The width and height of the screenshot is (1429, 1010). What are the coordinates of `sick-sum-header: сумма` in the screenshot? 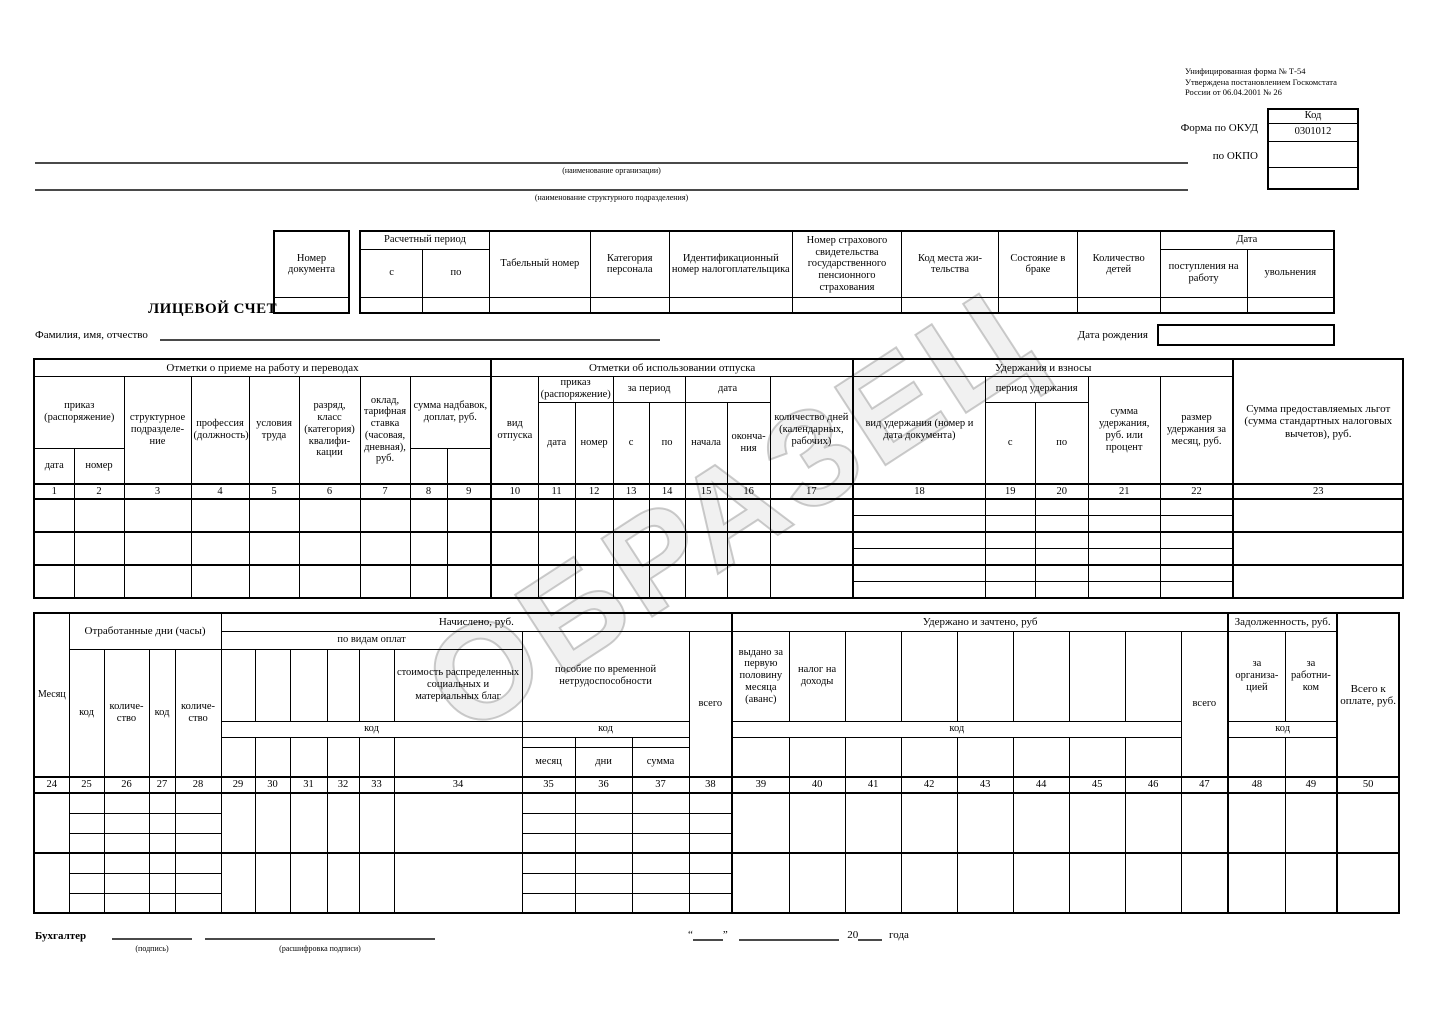 It's located at (660, 762).